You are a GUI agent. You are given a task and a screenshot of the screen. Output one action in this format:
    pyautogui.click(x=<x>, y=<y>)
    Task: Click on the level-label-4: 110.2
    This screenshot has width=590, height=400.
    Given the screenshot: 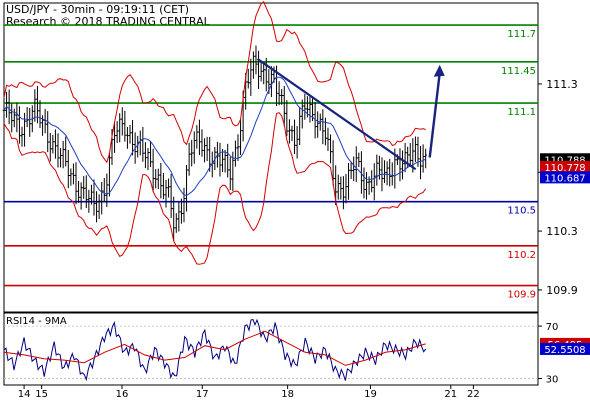 What is the action you would take?
    pyautogui.click(x=521, y=255)
    